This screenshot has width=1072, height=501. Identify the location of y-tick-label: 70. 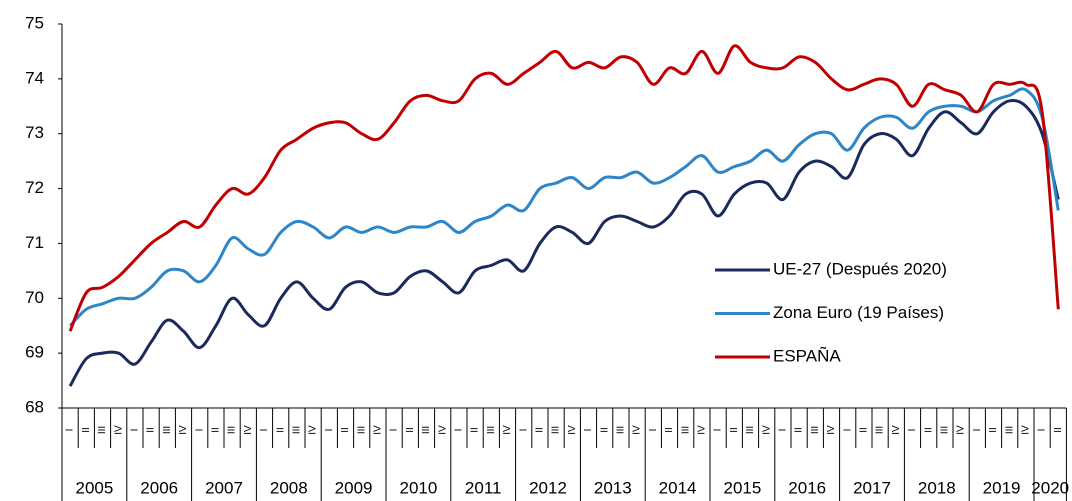
(34, 297).